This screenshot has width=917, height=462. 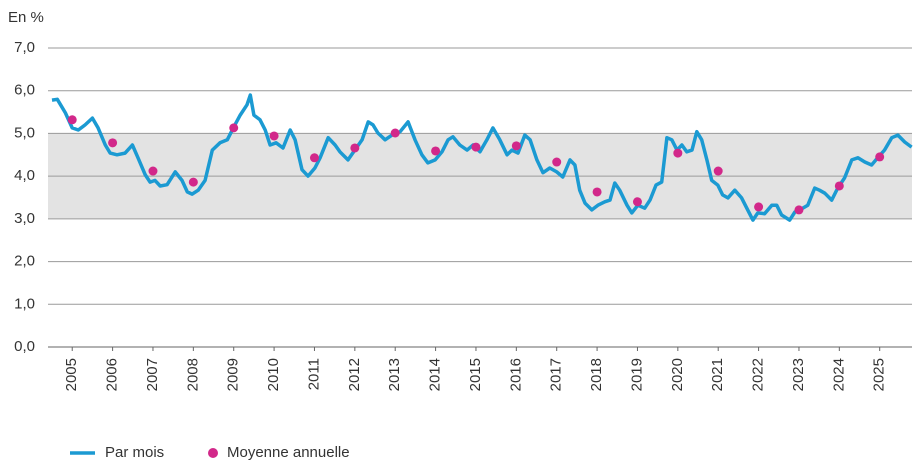 What do you see at coordinates (213, 453) in the screenshot?
I see `legend-swatch` at bounding box center [213, 453].